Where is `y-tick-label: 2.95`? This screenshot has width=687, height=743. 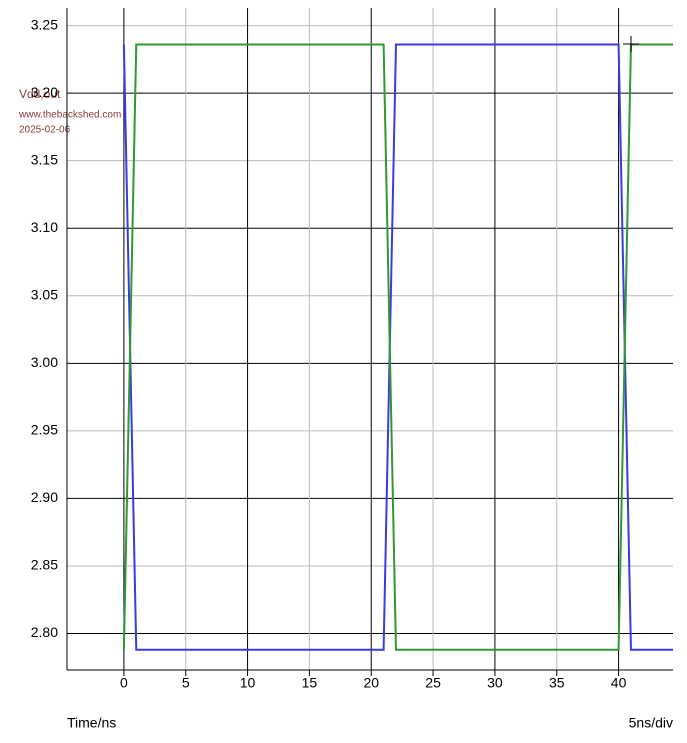 y-tick-label: 2.95 is located at coordinates (44, 430).